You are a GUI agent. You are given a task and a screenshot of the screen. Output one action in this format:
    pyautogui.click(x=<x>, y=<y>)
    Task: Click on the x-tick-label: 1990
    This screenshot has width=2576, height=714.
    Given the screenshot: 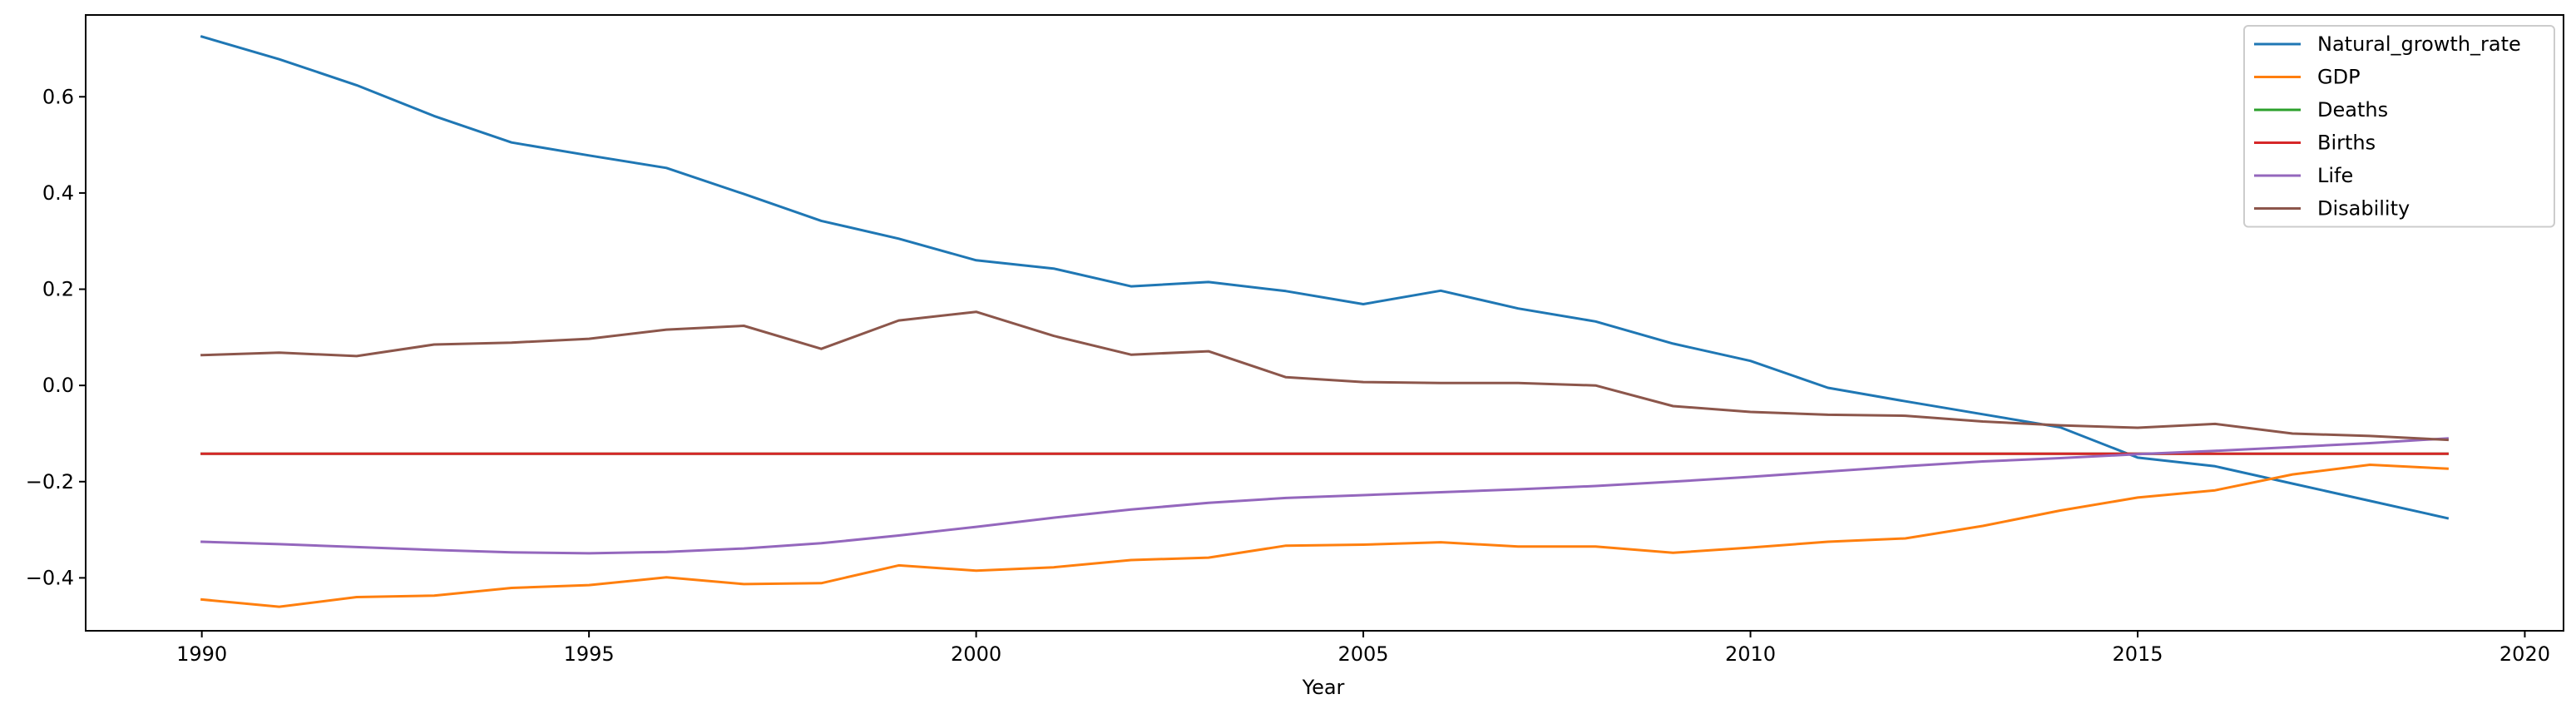 What is the action you would take?
    pyautogui.click(x=201, y=654)
    